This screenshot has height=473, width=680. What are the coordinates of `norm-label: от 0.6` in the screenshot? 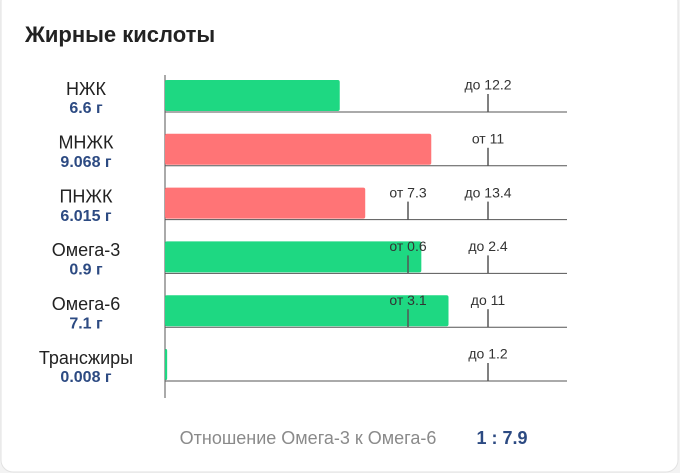 It's located at (407, 246).